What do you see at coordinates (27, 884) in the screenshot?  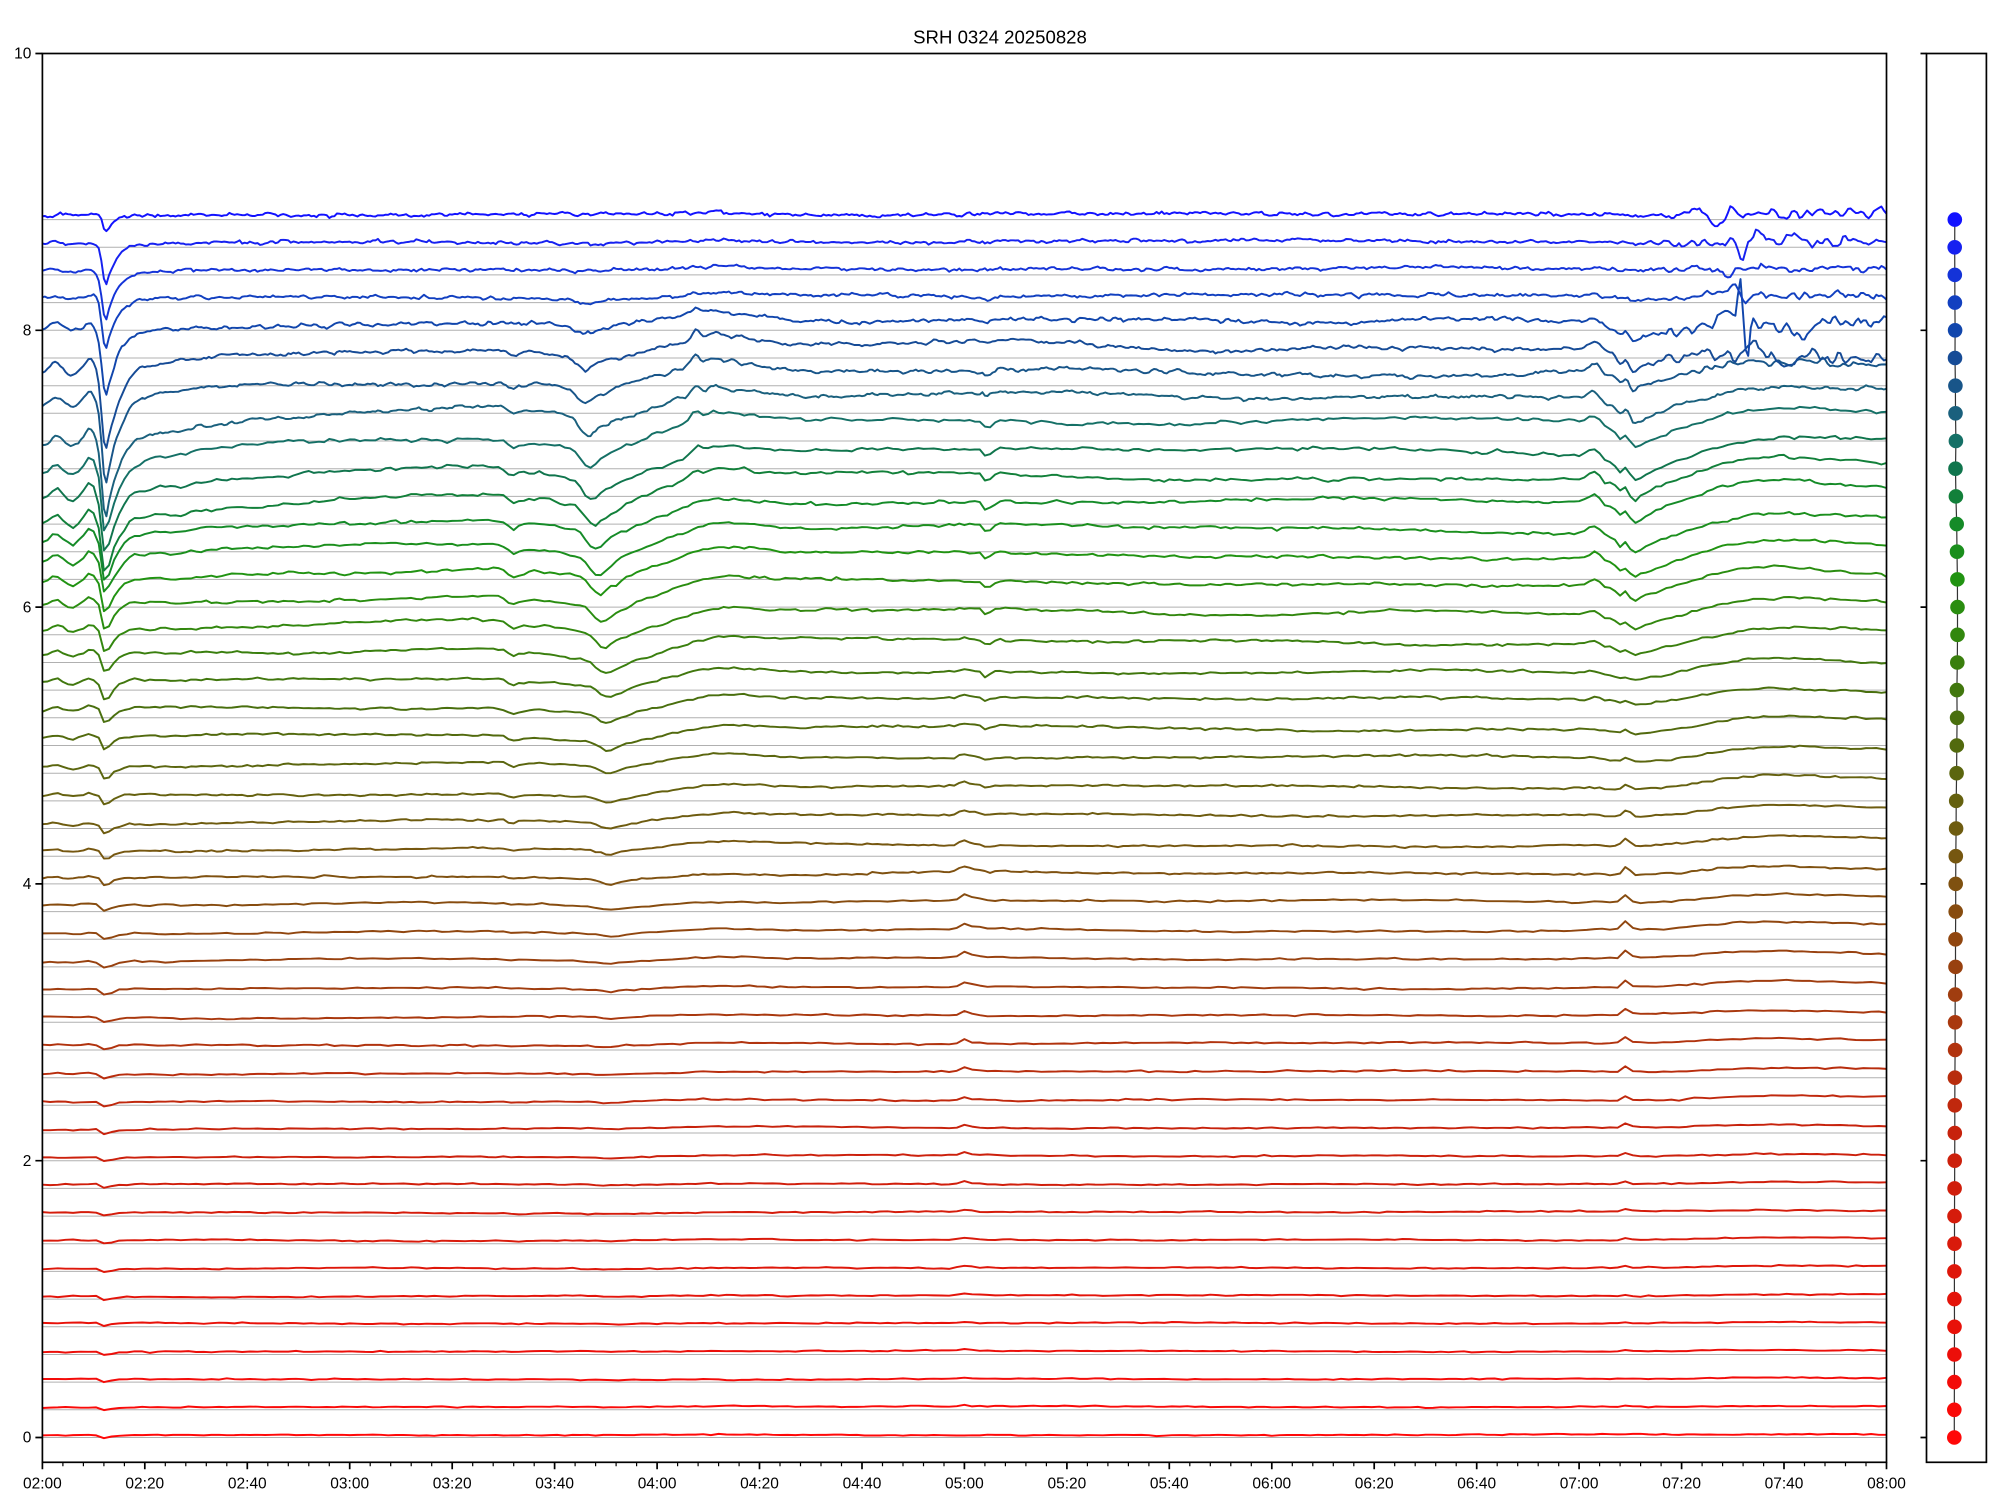 I see `svg-text: 4` at bounding box center [27, 884].